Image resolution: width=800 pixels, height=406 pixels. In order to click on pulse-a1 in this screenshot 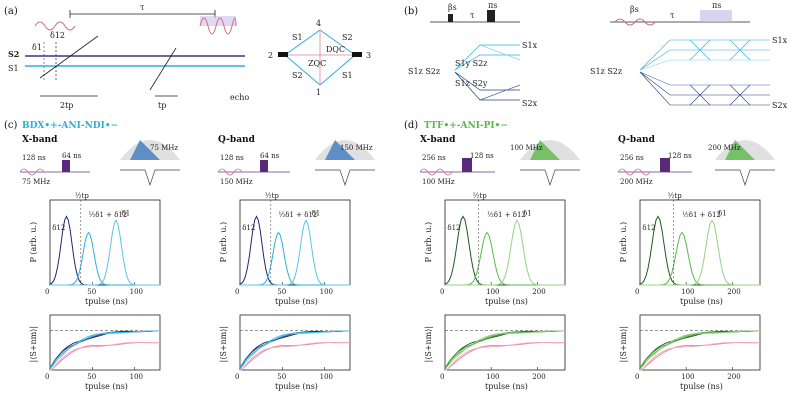, I will do `click(55, 26)`.